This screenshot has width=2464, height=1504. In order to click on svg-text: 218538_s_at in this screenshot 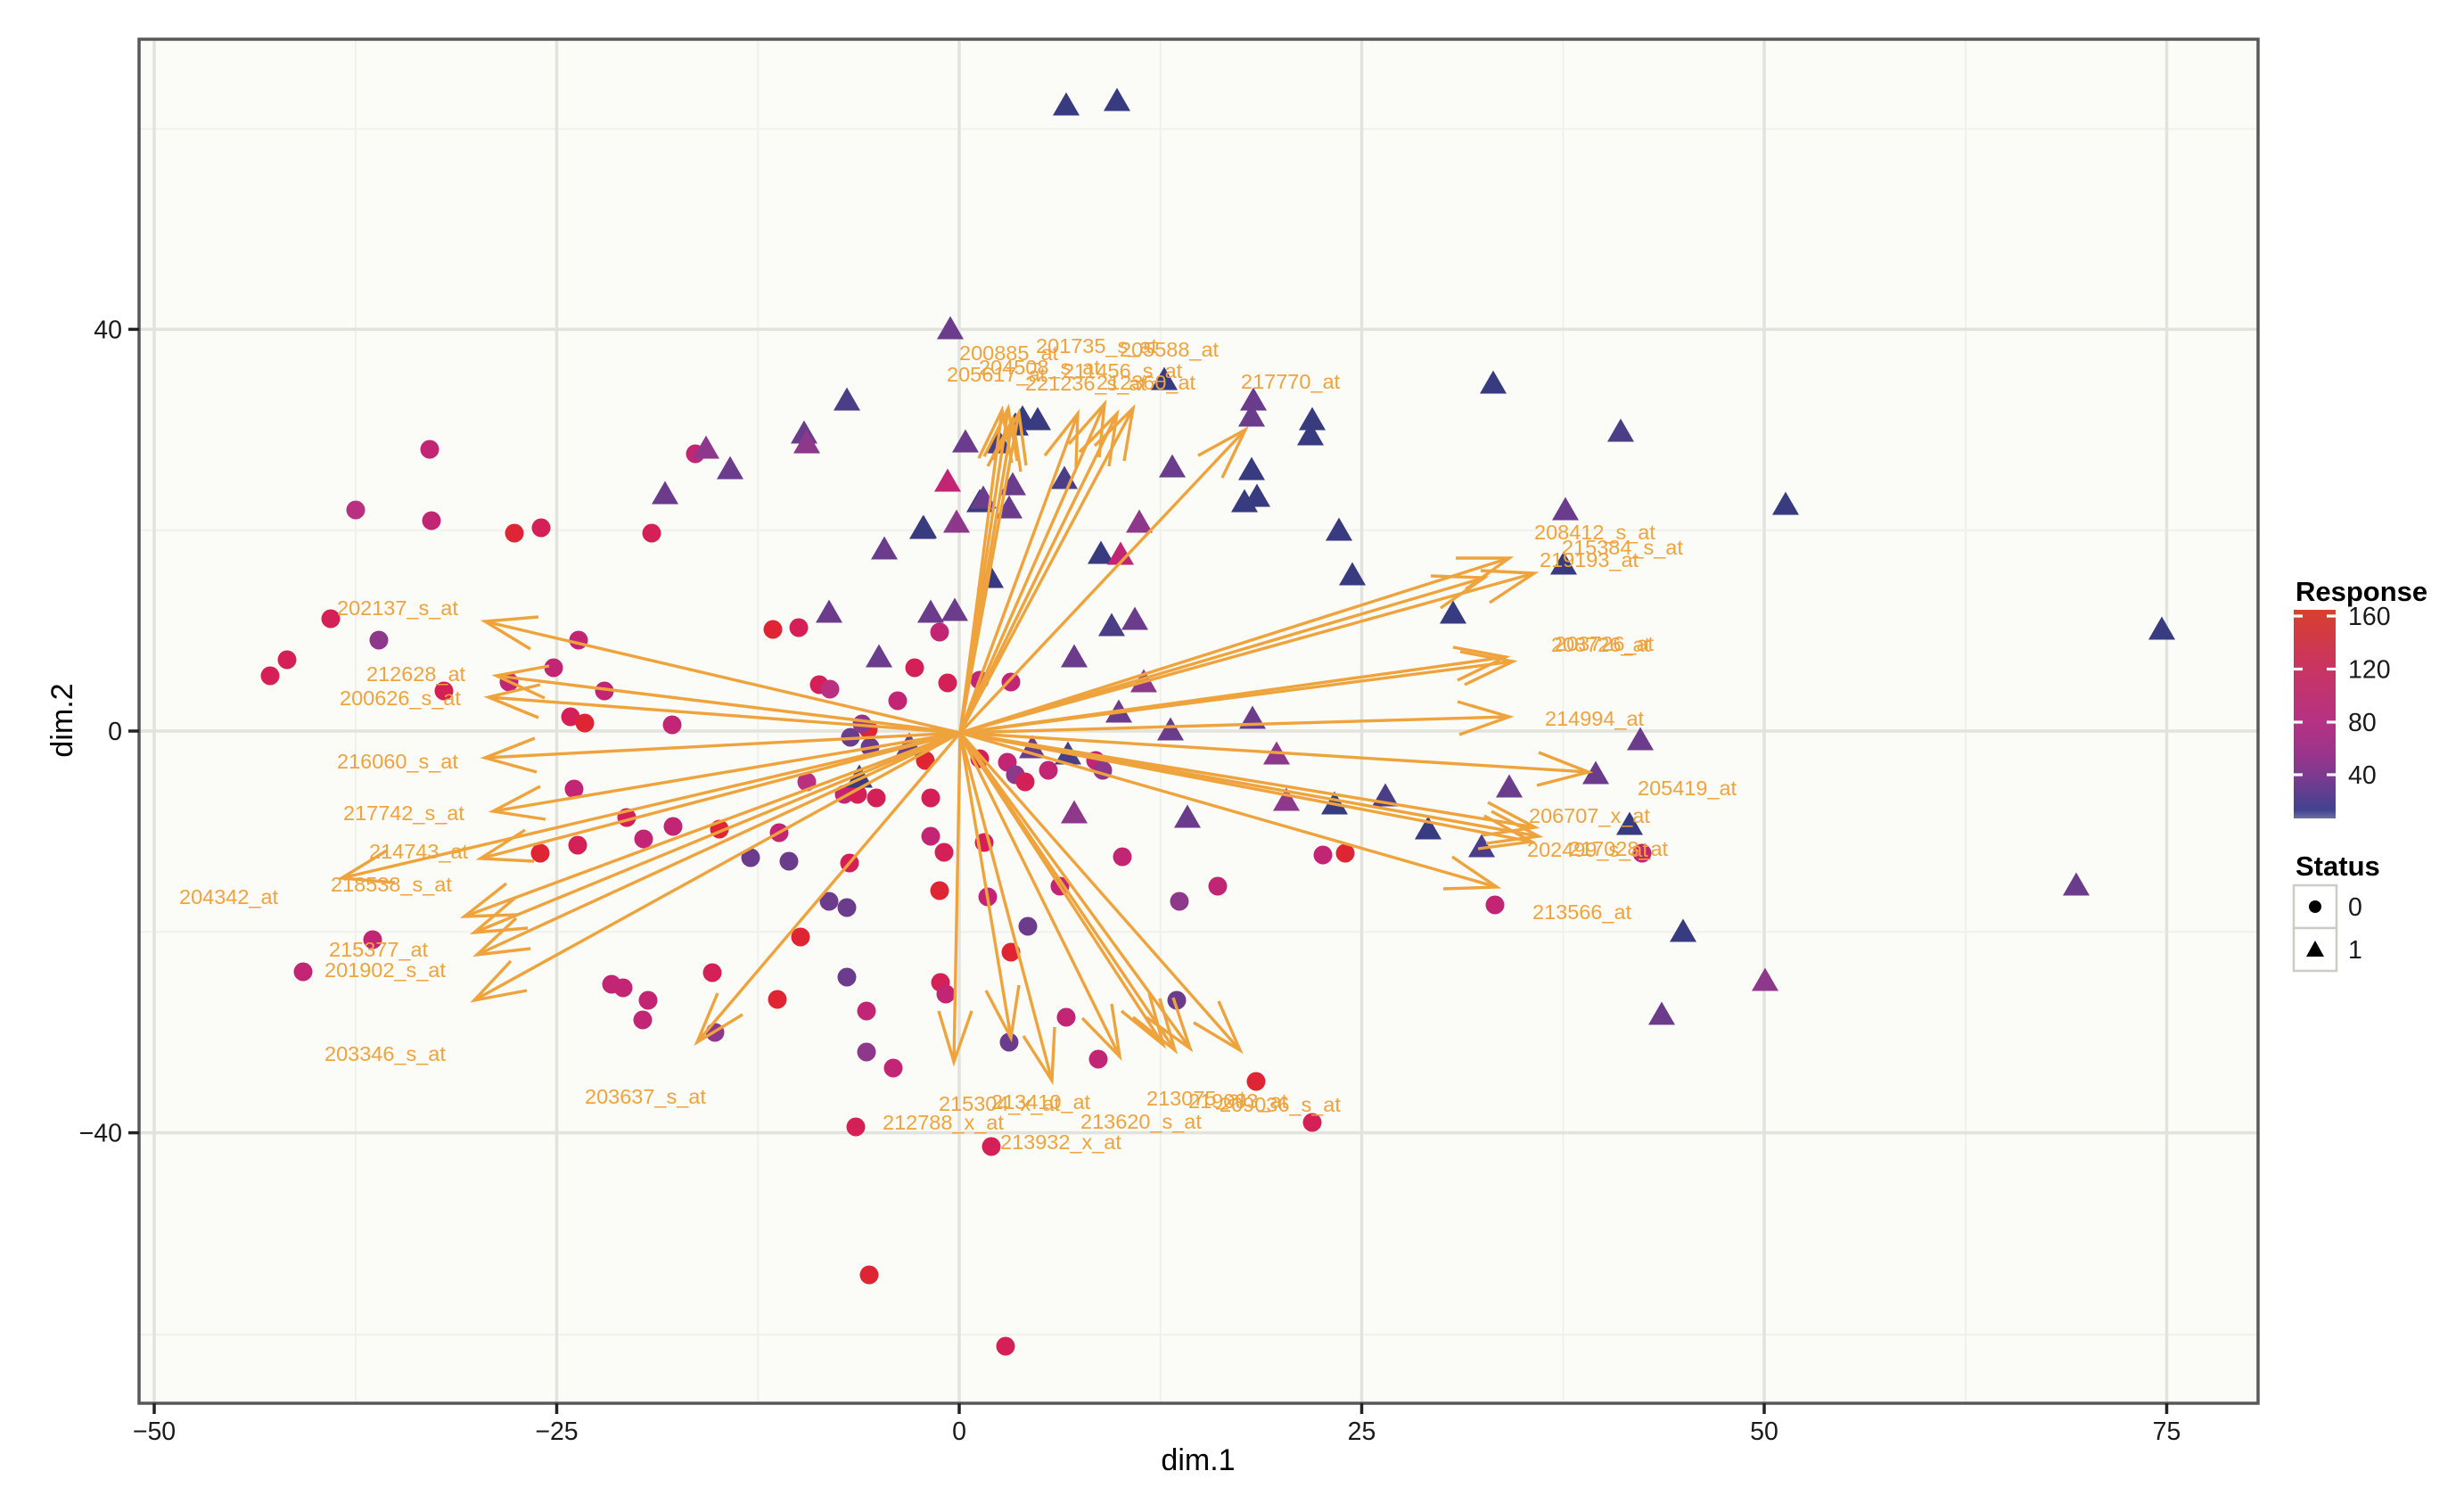, I will do `click(391, 885)`.